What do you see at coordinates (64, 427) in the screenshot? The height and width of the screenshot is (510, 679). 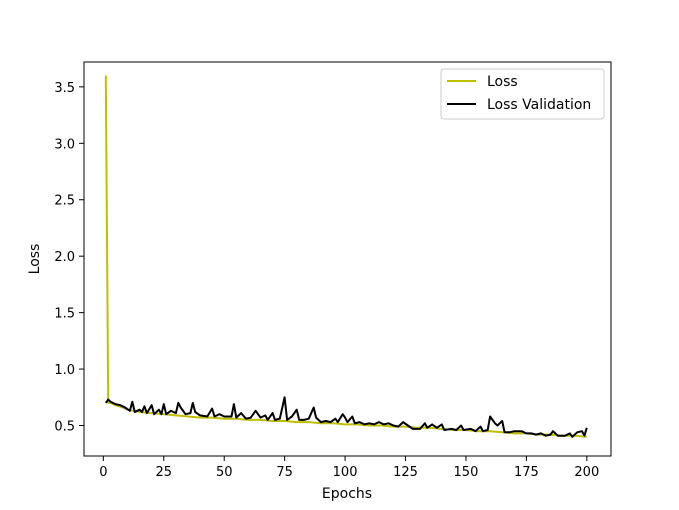 I see `y-tick-label: 0.5` at bounding box center [64, 427].